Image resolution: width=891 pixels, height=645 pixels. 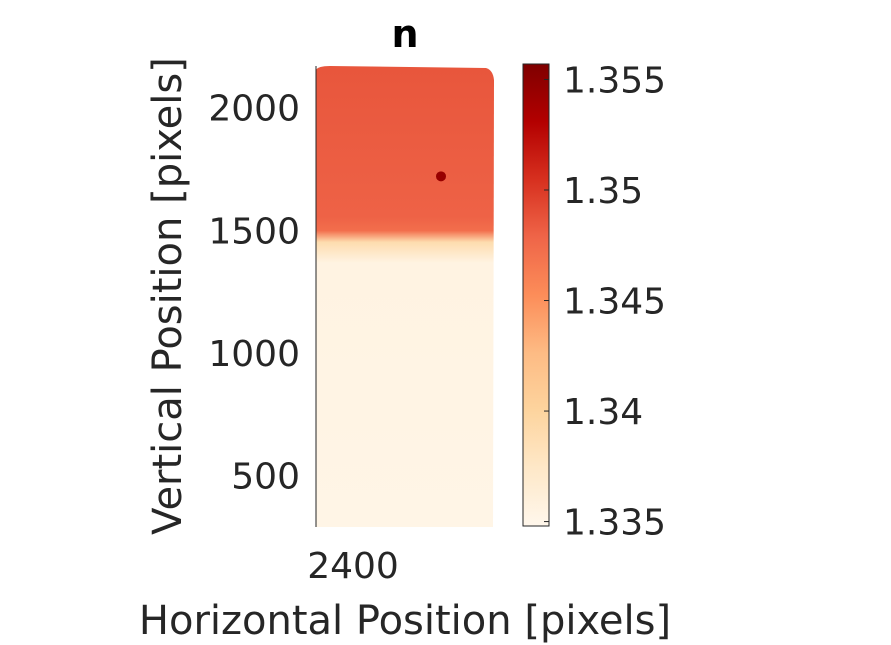 I want to click on colorbar-tick-label: 1.345, so click(x=614, y=302).